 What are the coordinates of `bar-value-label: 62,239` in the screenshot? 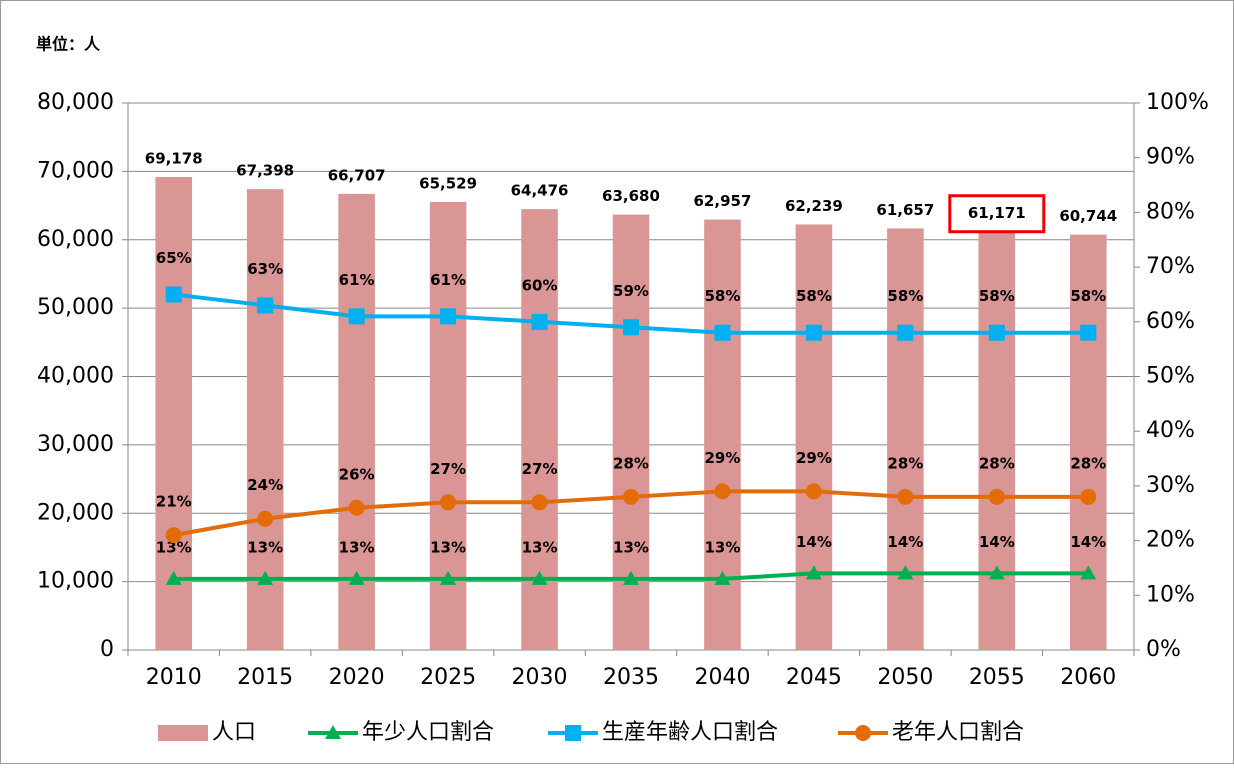 It's located at (814, 206).